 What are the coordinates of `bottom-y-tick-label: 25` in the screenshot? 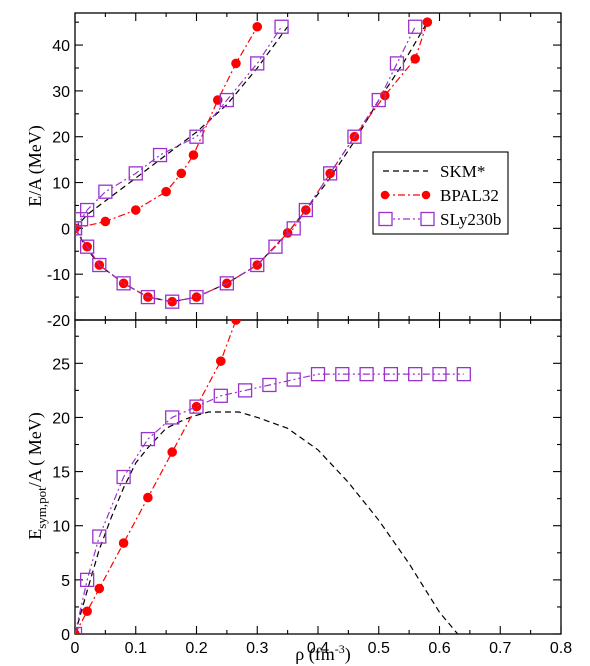 It's located at (61, 364).